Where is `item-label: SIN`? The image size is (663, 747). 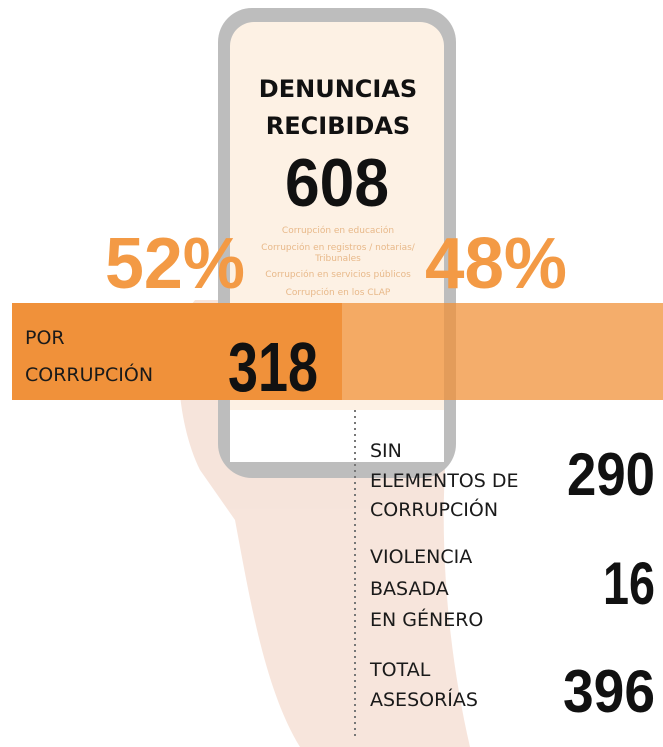
item-label: SIN is located at coordinates (386, 451).